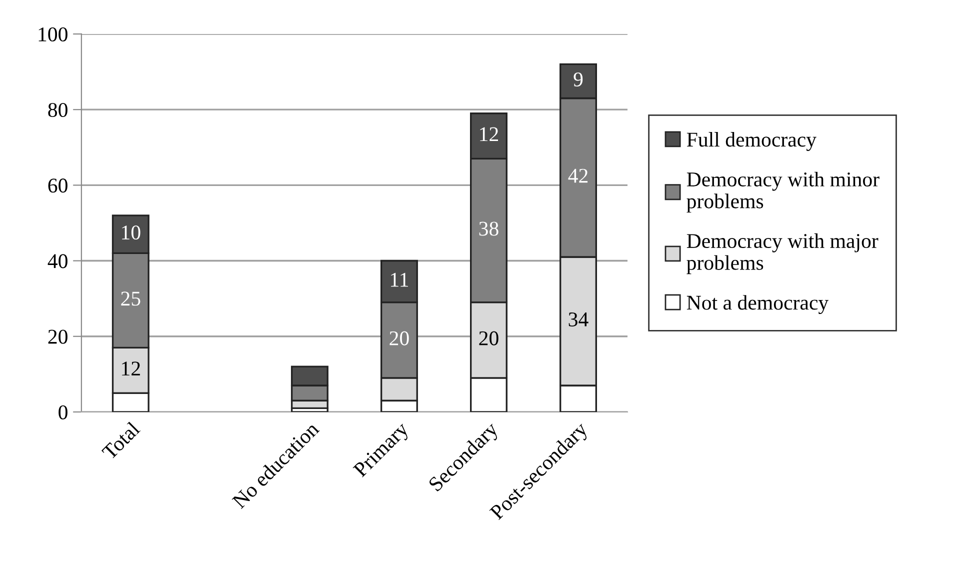 This screenshot has width=958, height=586. What do you see at coordinates (488, 229) in the screenshot?
I see `data-label: 38` at bounding box center [488, 229].